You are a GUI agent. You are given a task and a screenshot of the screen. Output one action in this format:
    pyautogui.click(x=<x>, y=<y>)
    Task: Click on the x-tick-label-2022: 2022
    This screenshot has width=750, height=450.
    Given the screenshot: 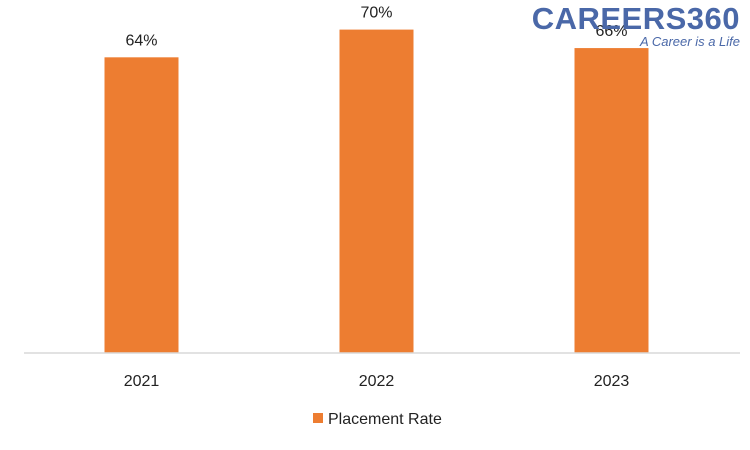 What is the action you would take?
    pyautogui.click(x=377, y=381)
    